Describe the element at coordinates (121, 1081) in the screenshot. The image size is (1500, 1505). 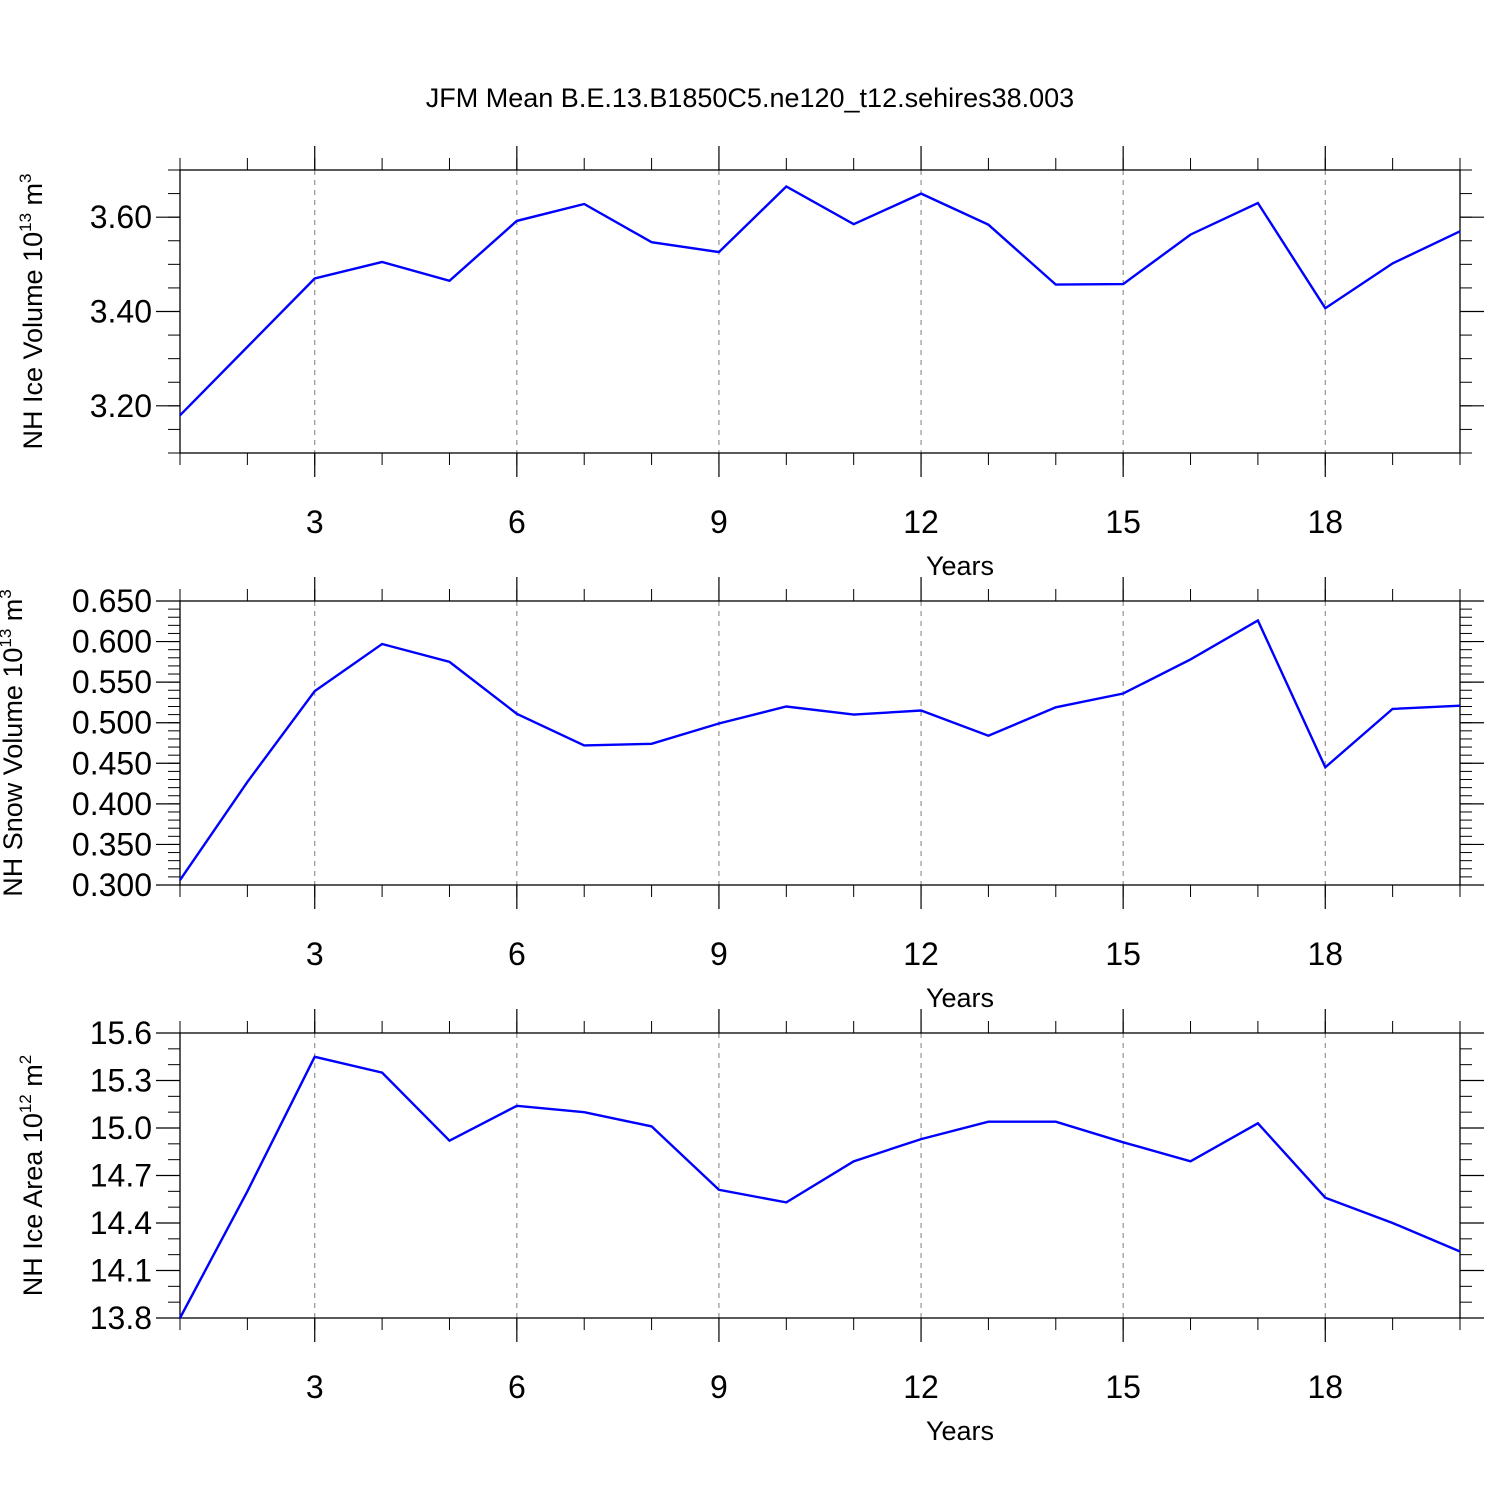
I see `y-tick-label: 15.3` at that location.